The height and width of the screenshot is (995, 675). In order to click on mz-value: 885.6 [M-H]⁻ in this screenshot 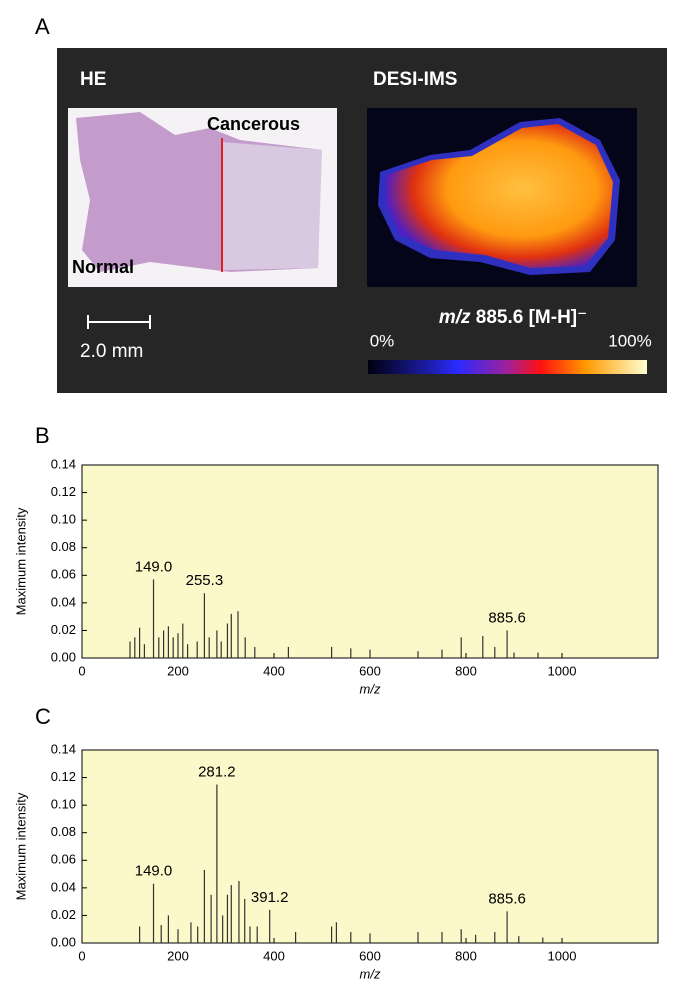, I will do `click(531, 317)`.